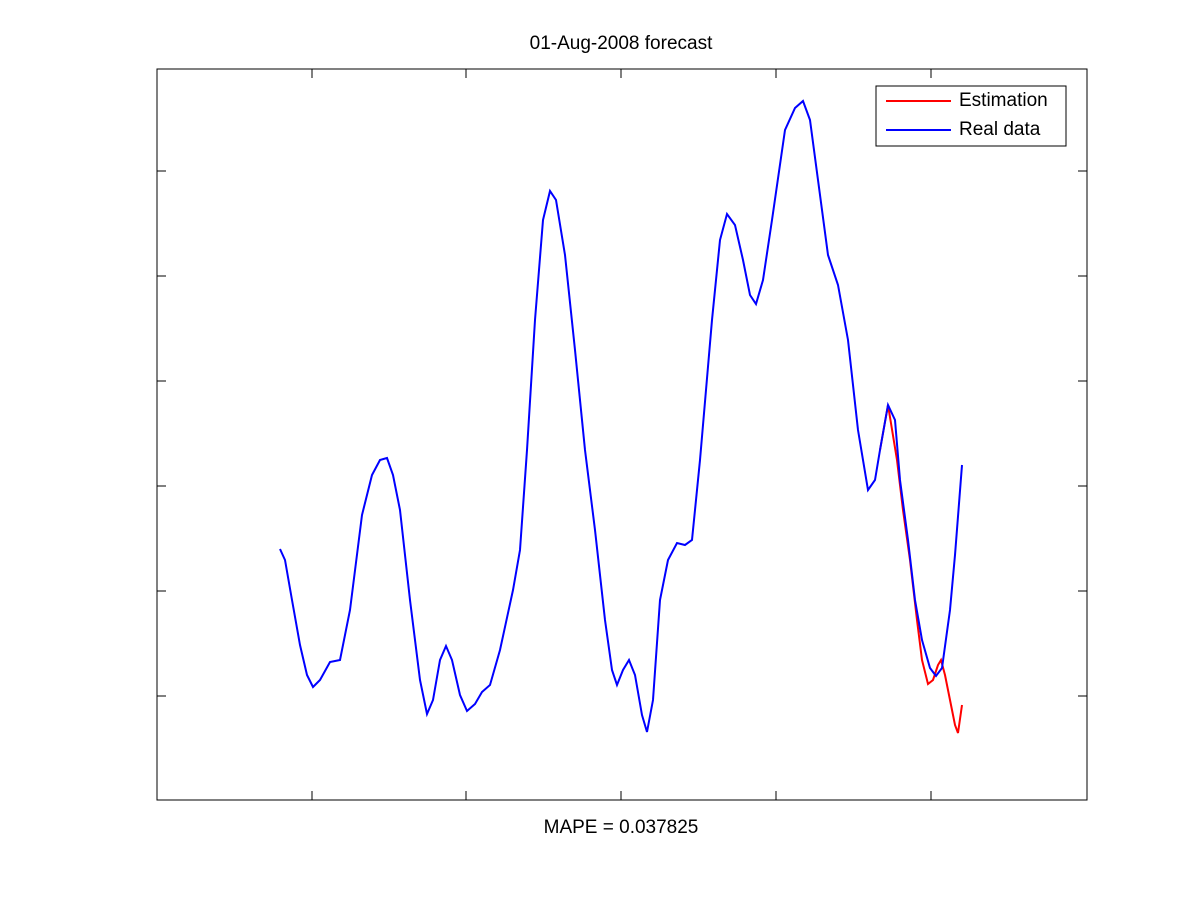  I want to click on chart-title: 01-Aug-2008 forecast, so click(621, 43).